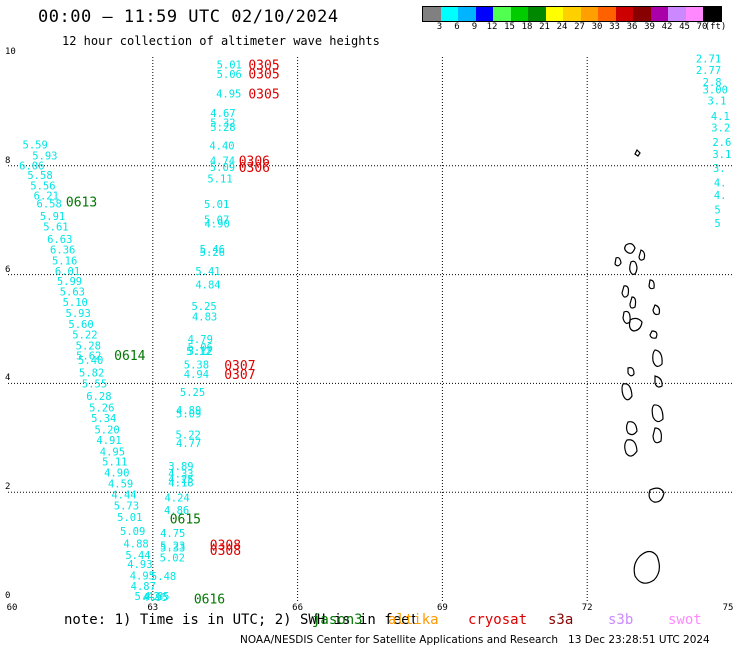 This screenshot has height=650, width=740. What do you see at coordinates (667, 27) in the screenshot?
I see `legend-label: 42` at bounding box center [667, 27].